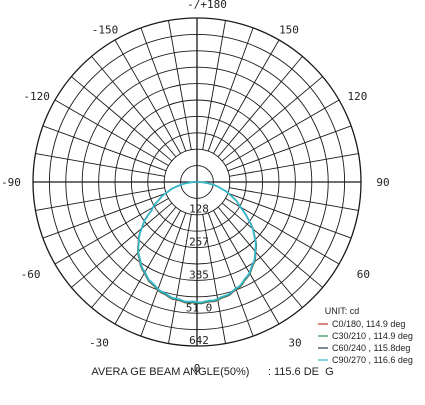 Image resolution: width=425 pixels, height=405 pixels. What do you see at coordinates (105, 30) in the screenshot?
I see `angle-label: -150` at bounding box center [105, 30].